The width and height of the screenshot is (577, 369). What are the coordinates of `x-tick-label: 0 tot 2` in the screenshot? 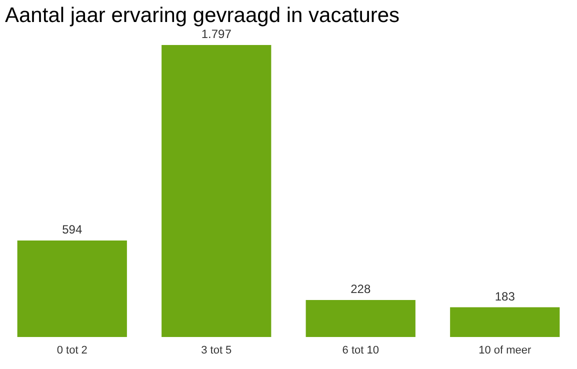 It's located at (72, 350).